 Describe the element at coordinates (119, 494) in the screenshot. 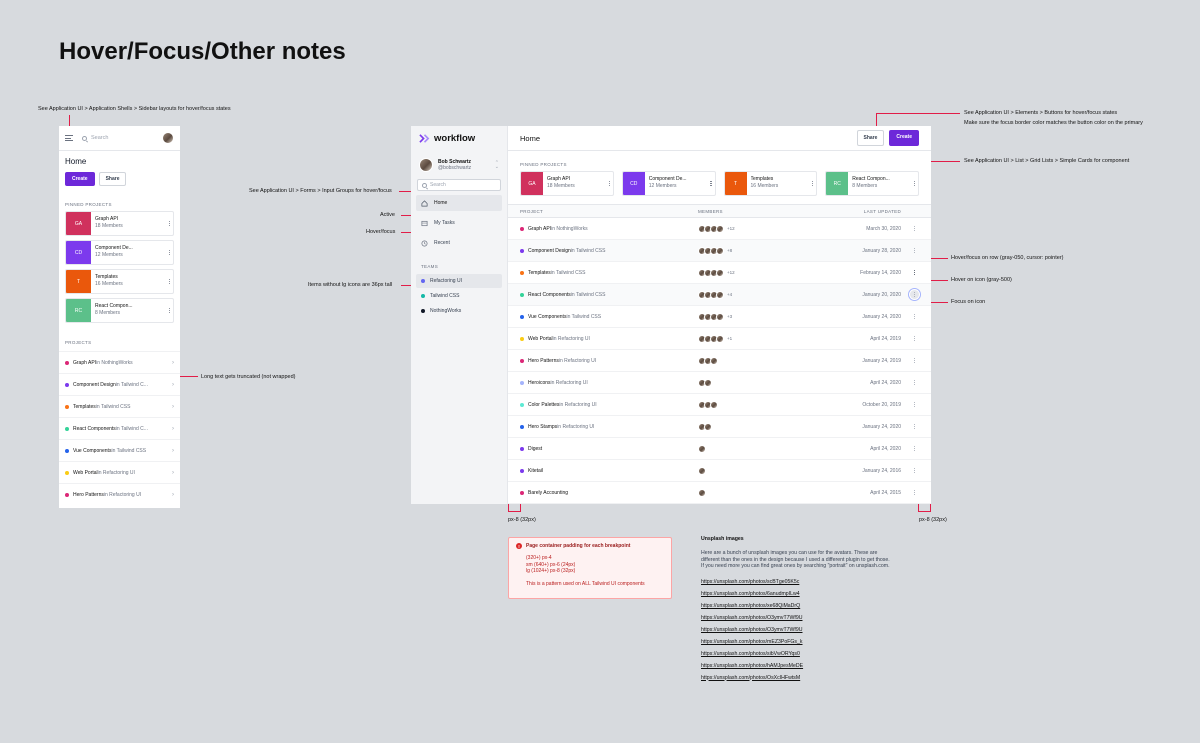

I see `list-item: Hero Patterns in Refactoring UI ›` at that location.